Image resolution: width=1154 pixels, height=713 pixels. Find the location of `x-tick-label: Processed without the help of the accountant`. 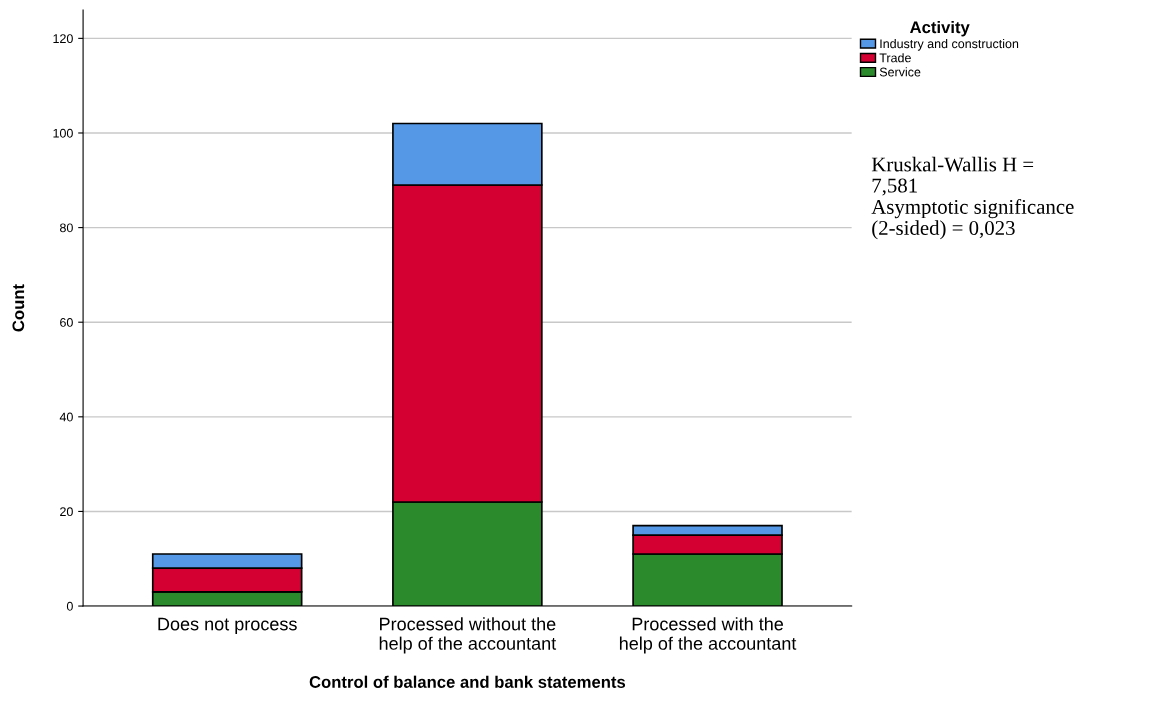

x-tick-label: Processed without the help of the accountant is located at coordinates (468, 635).